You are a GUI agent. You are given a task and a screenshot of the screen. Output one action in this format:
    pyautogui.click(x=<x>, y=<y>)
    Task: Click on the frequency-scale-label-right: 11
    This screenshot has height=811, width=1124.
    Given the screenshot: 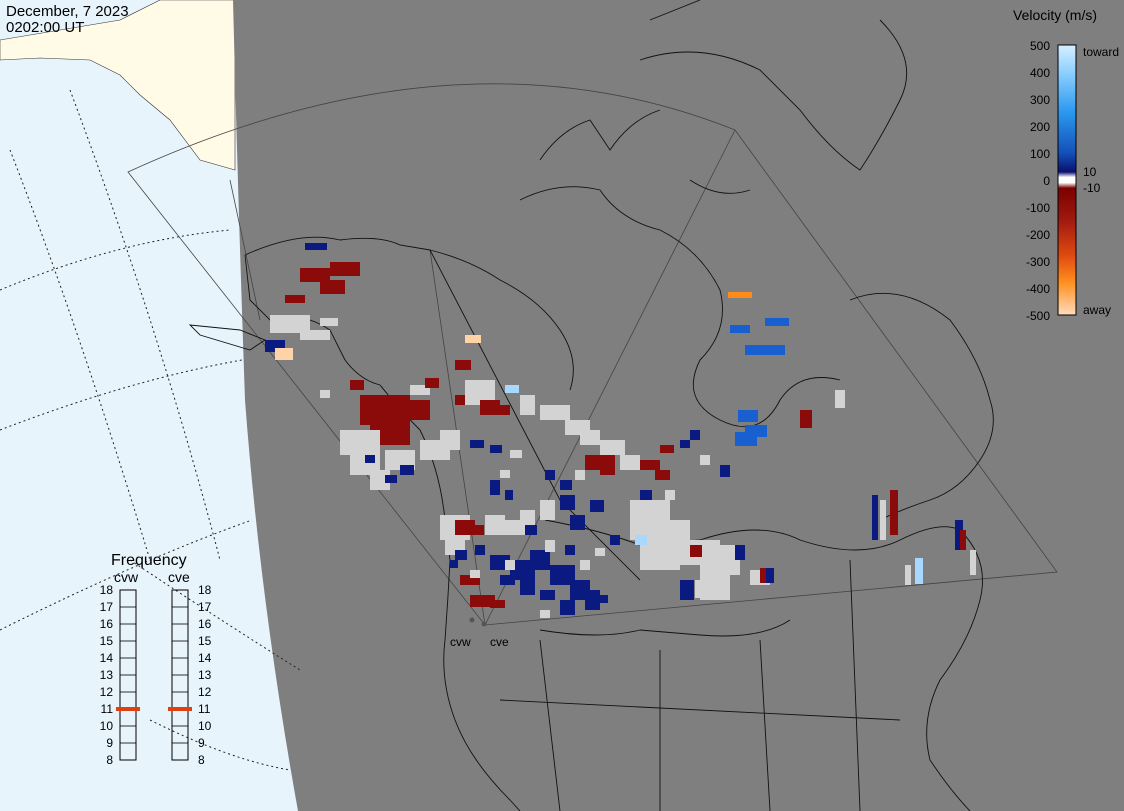 What is the action you would take?
    pyautogui.click(x=204, y=709)
    